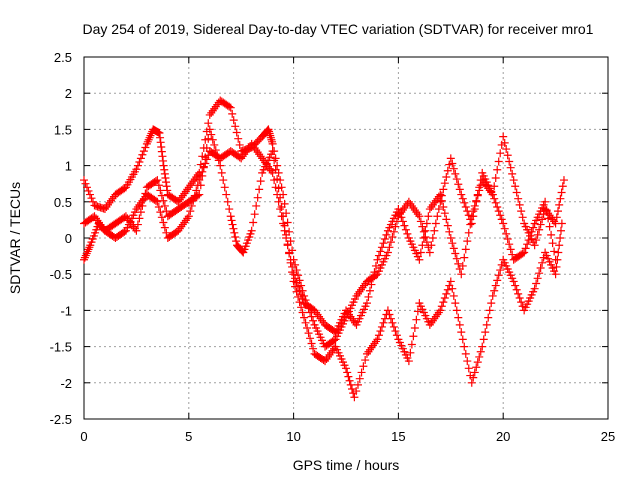 This screenshot has height=480, width=640. What do you see at coordinates (608, 436) in the screenshot?
I see `x-tick-label: 25` at bounding box center [608, 436].